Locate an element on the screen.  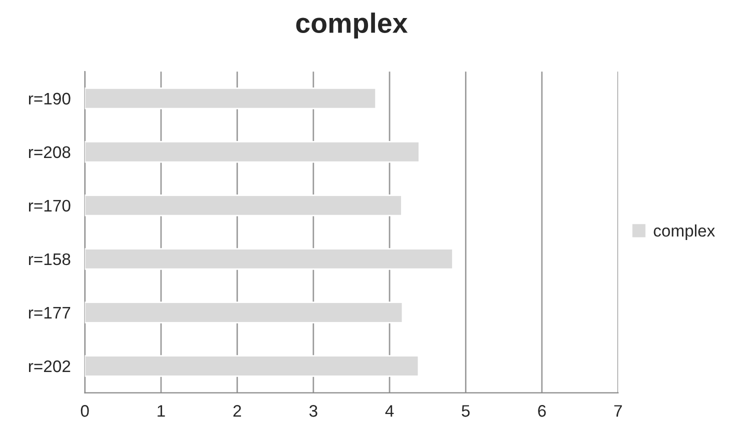
x-tick-label: 5 is located at coordinates (466, 411).